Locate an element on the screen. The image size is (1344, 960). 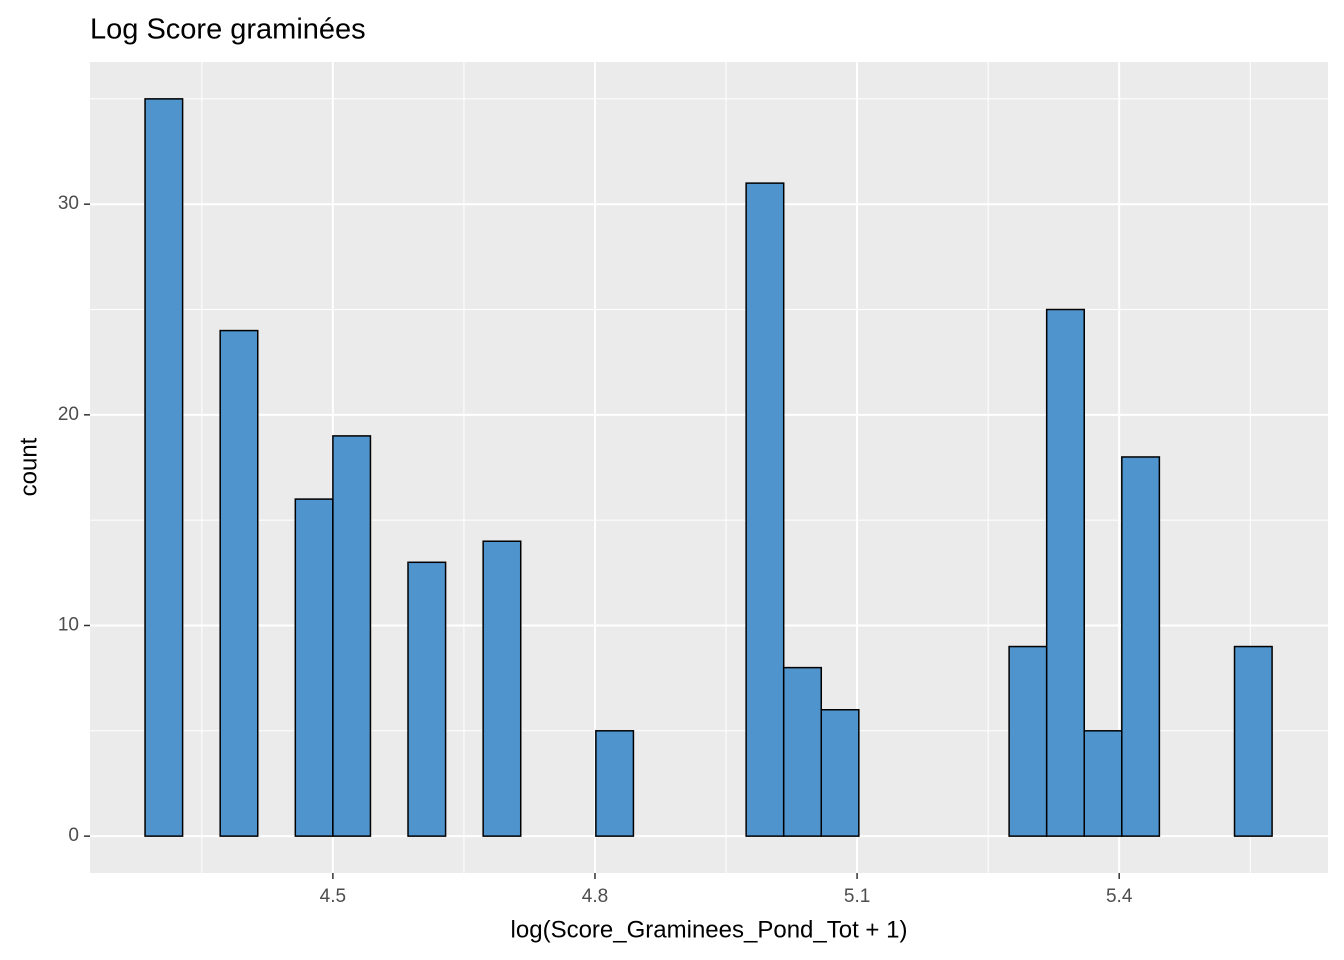
y-tick-label: 0 is located at coordinates (73, 835).